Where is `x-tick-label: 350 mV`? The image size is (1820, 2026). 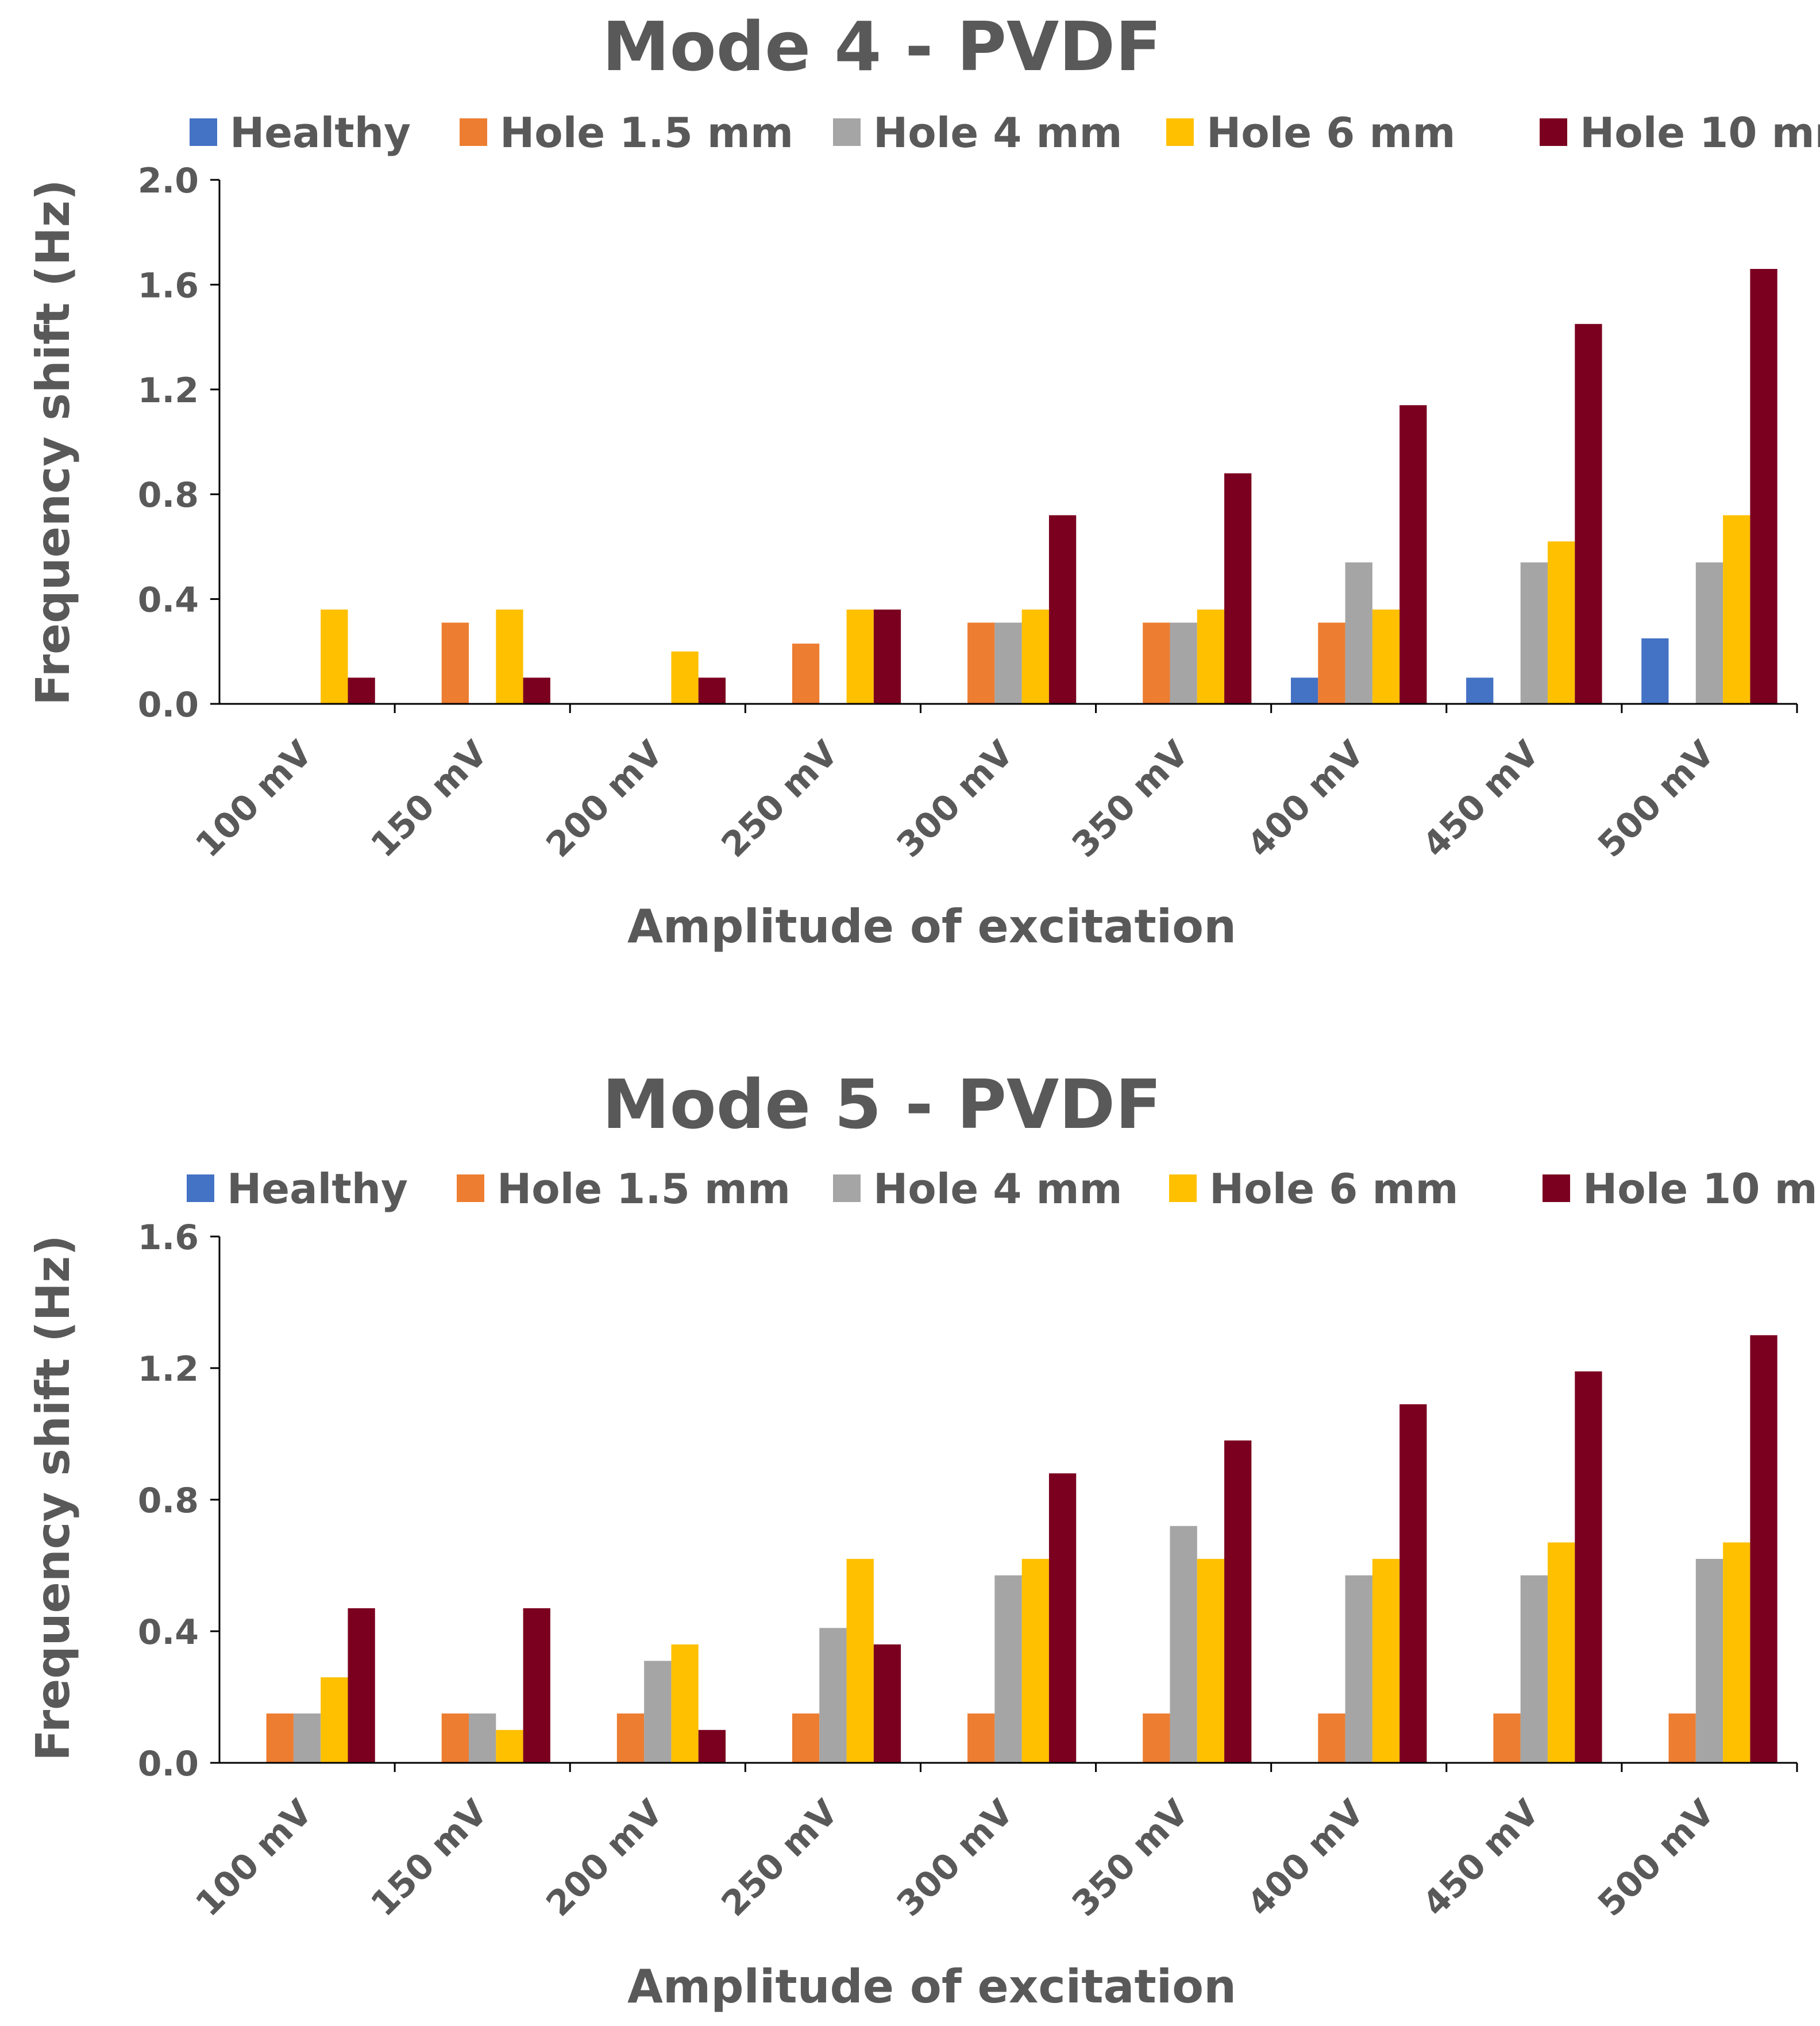
x-tick-label: 350 mV is located at coordinates (1131, 1858).